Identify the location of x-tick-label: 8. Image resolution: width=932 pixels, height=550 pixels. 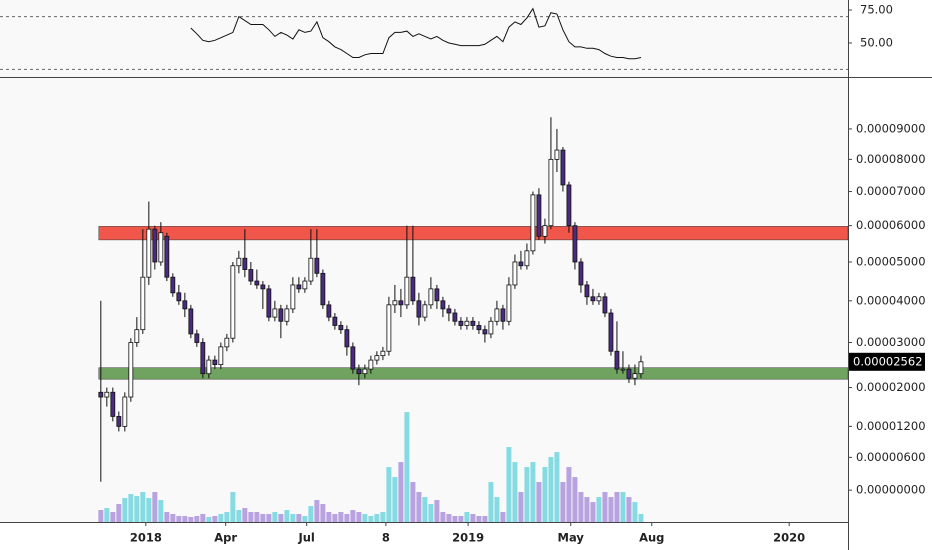
(386, 538).